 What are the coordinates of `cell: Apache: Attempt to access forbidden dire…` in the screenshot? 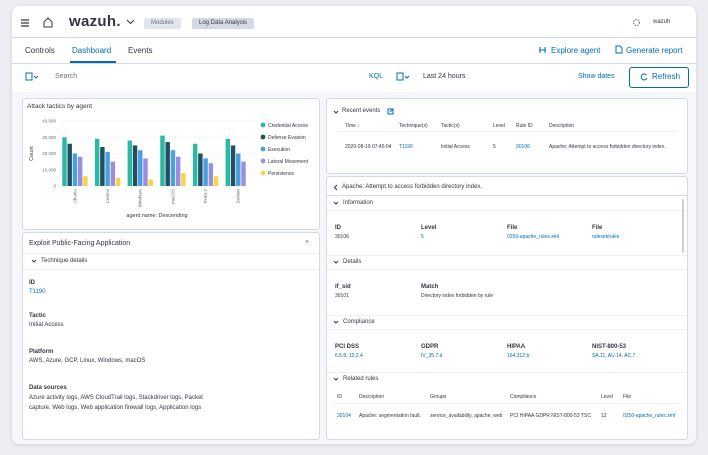 It's located at (607, 147).